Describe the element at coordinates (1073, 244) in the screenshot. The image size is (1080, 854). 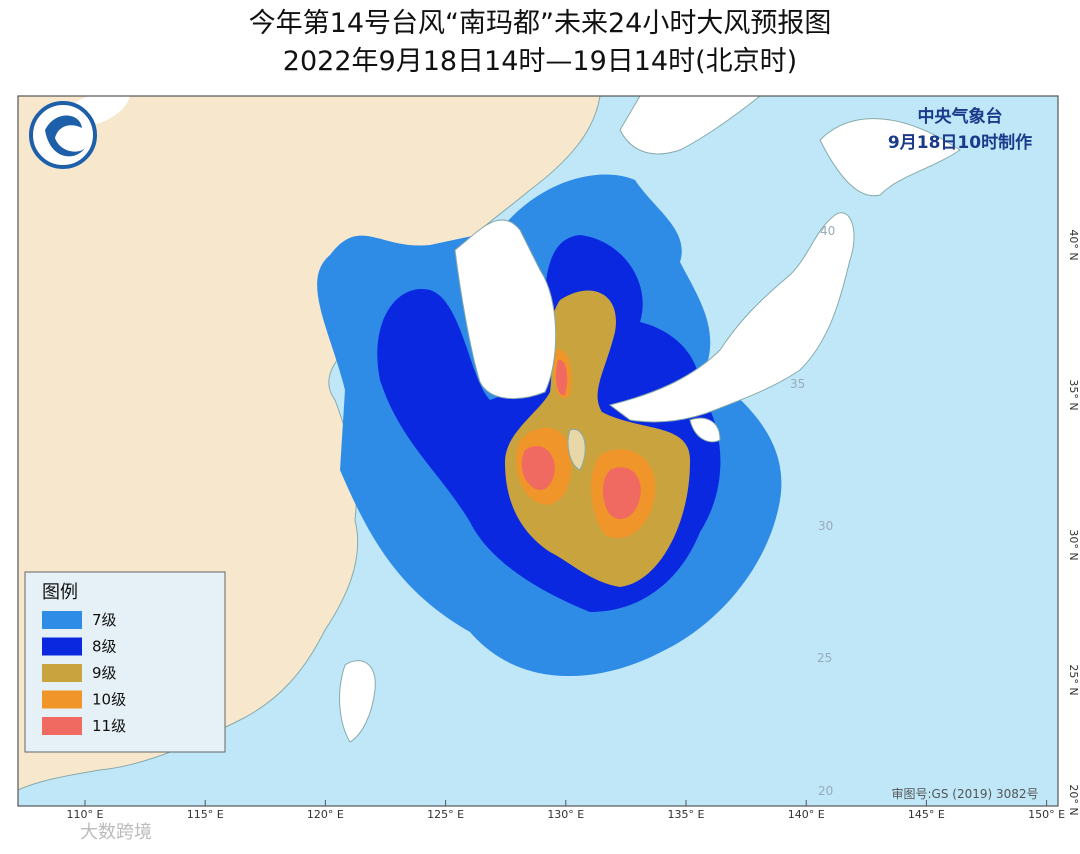
I see `lat-label: 40° N` at that location.